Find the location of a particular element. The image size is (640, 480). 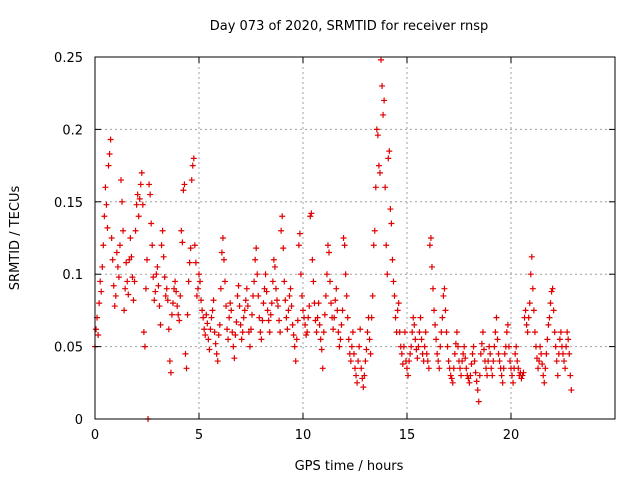

y-tick-label: 0.05 is located at coordinates (68, 348).